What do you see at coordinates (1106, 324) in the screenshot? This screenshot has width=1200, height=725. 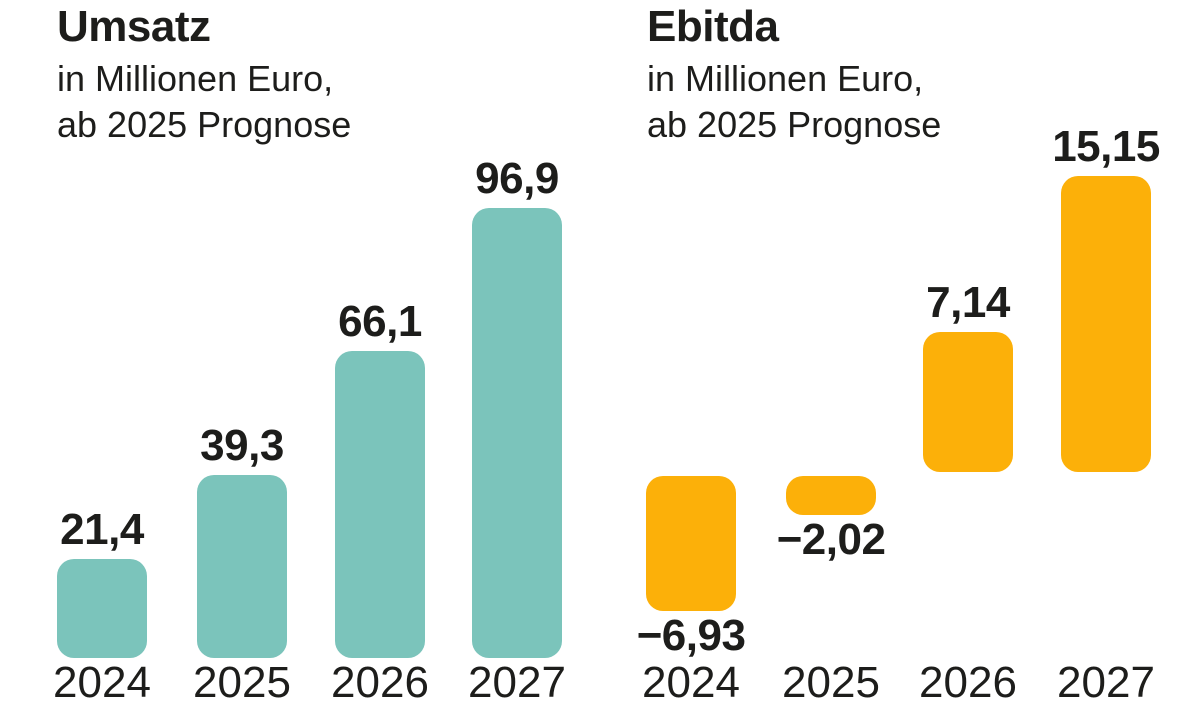 I see `bar-ebitda-2027` at bounding box center [1106, 324].